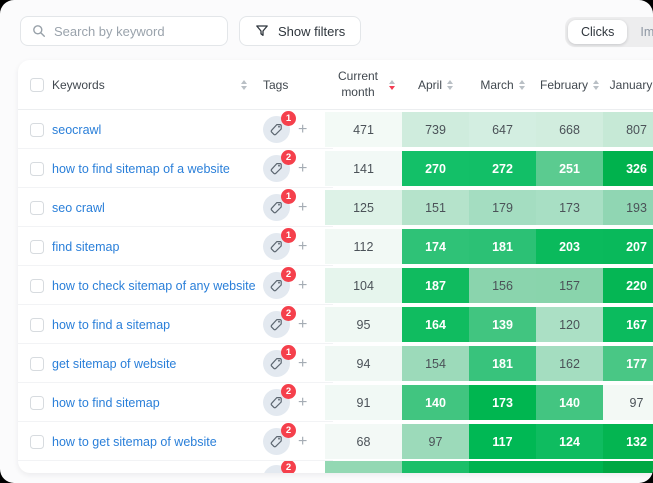 The height and width of the screenshot is (483, 653). Describe the element at coordinates (435, 129) in the screenshot. I see `month-value-cell: 739` at that location.